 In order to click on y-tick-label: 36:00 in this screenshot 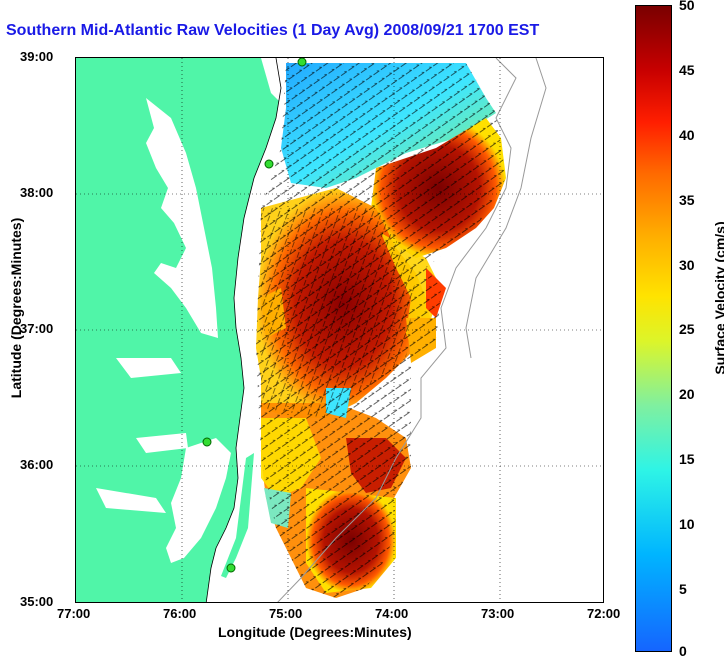, I will do `click(37, 464)`.